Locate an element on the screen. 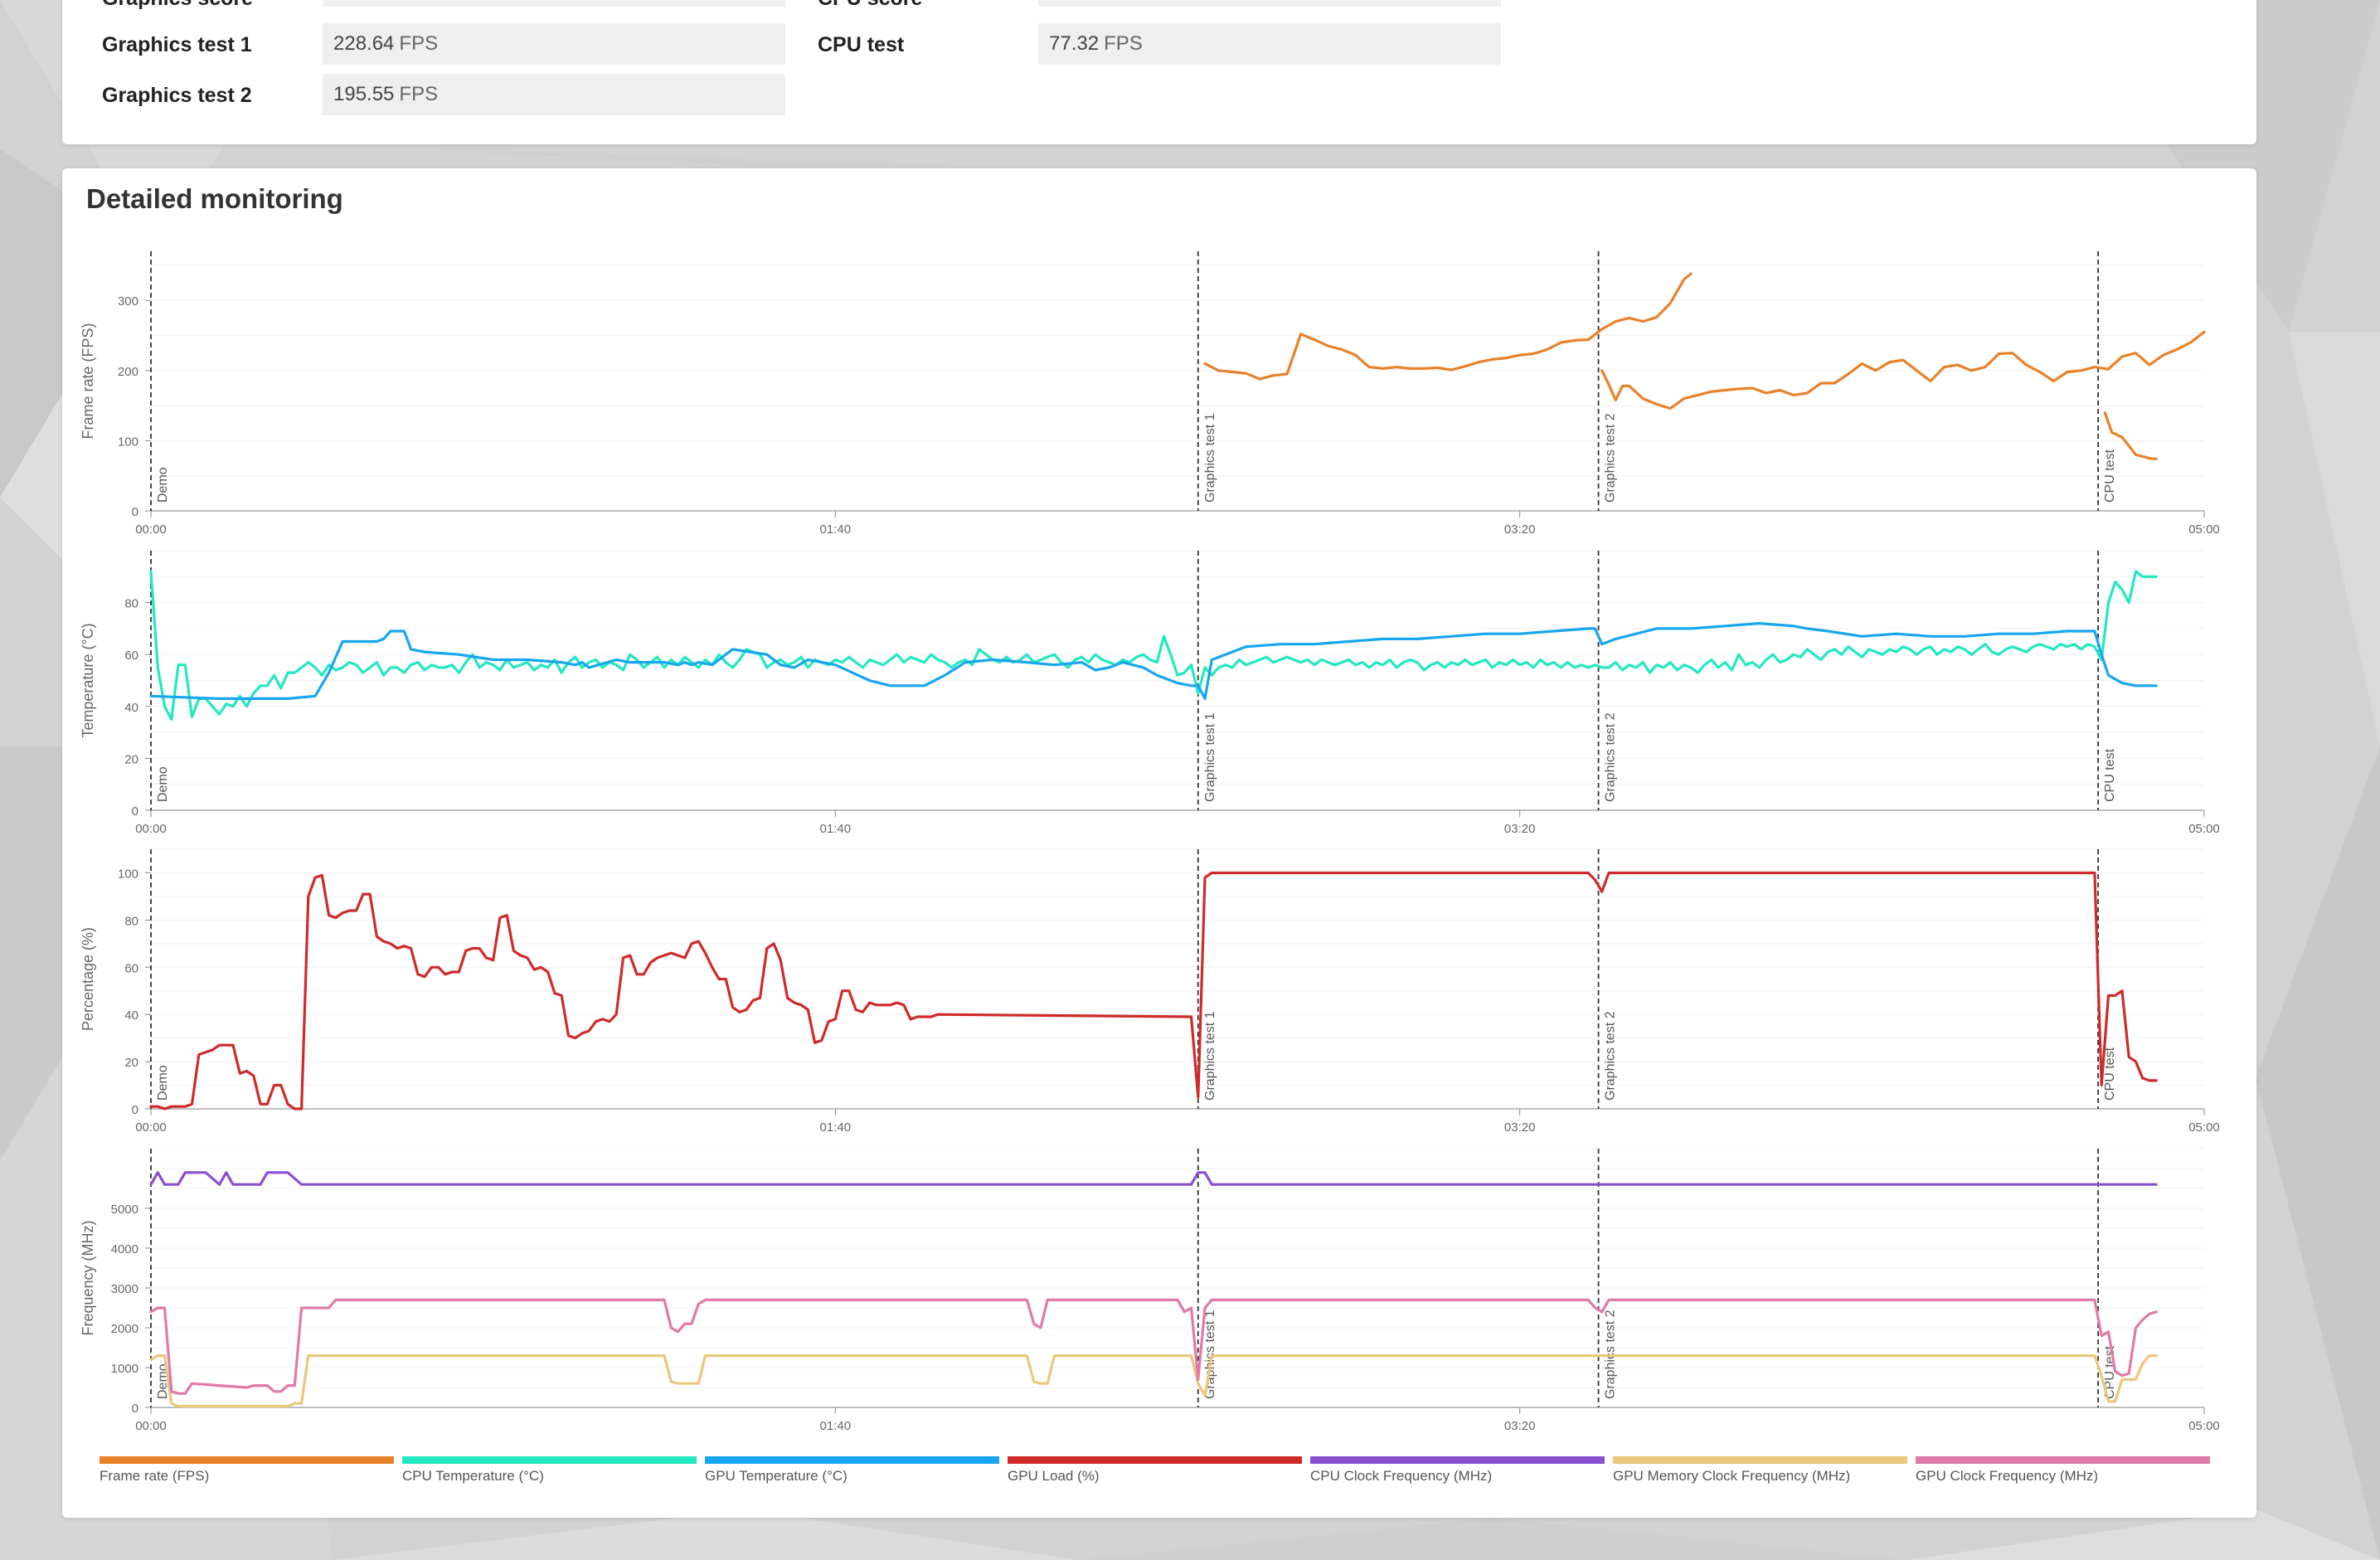  series-line-cpu-temperature-c is located at coordinates (1153, 646).